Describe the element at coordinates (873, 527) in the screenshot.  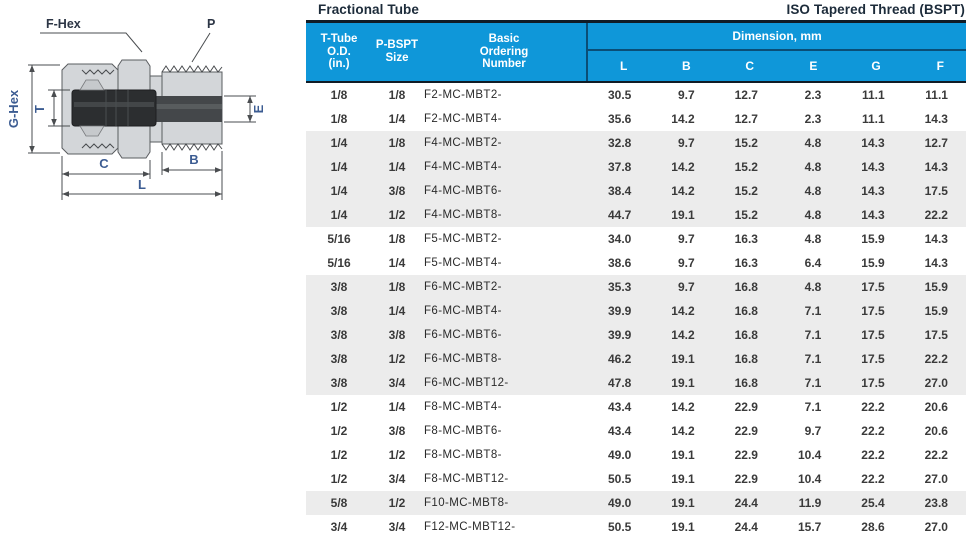
I see `cell-dim-g: 28.6` at that location.